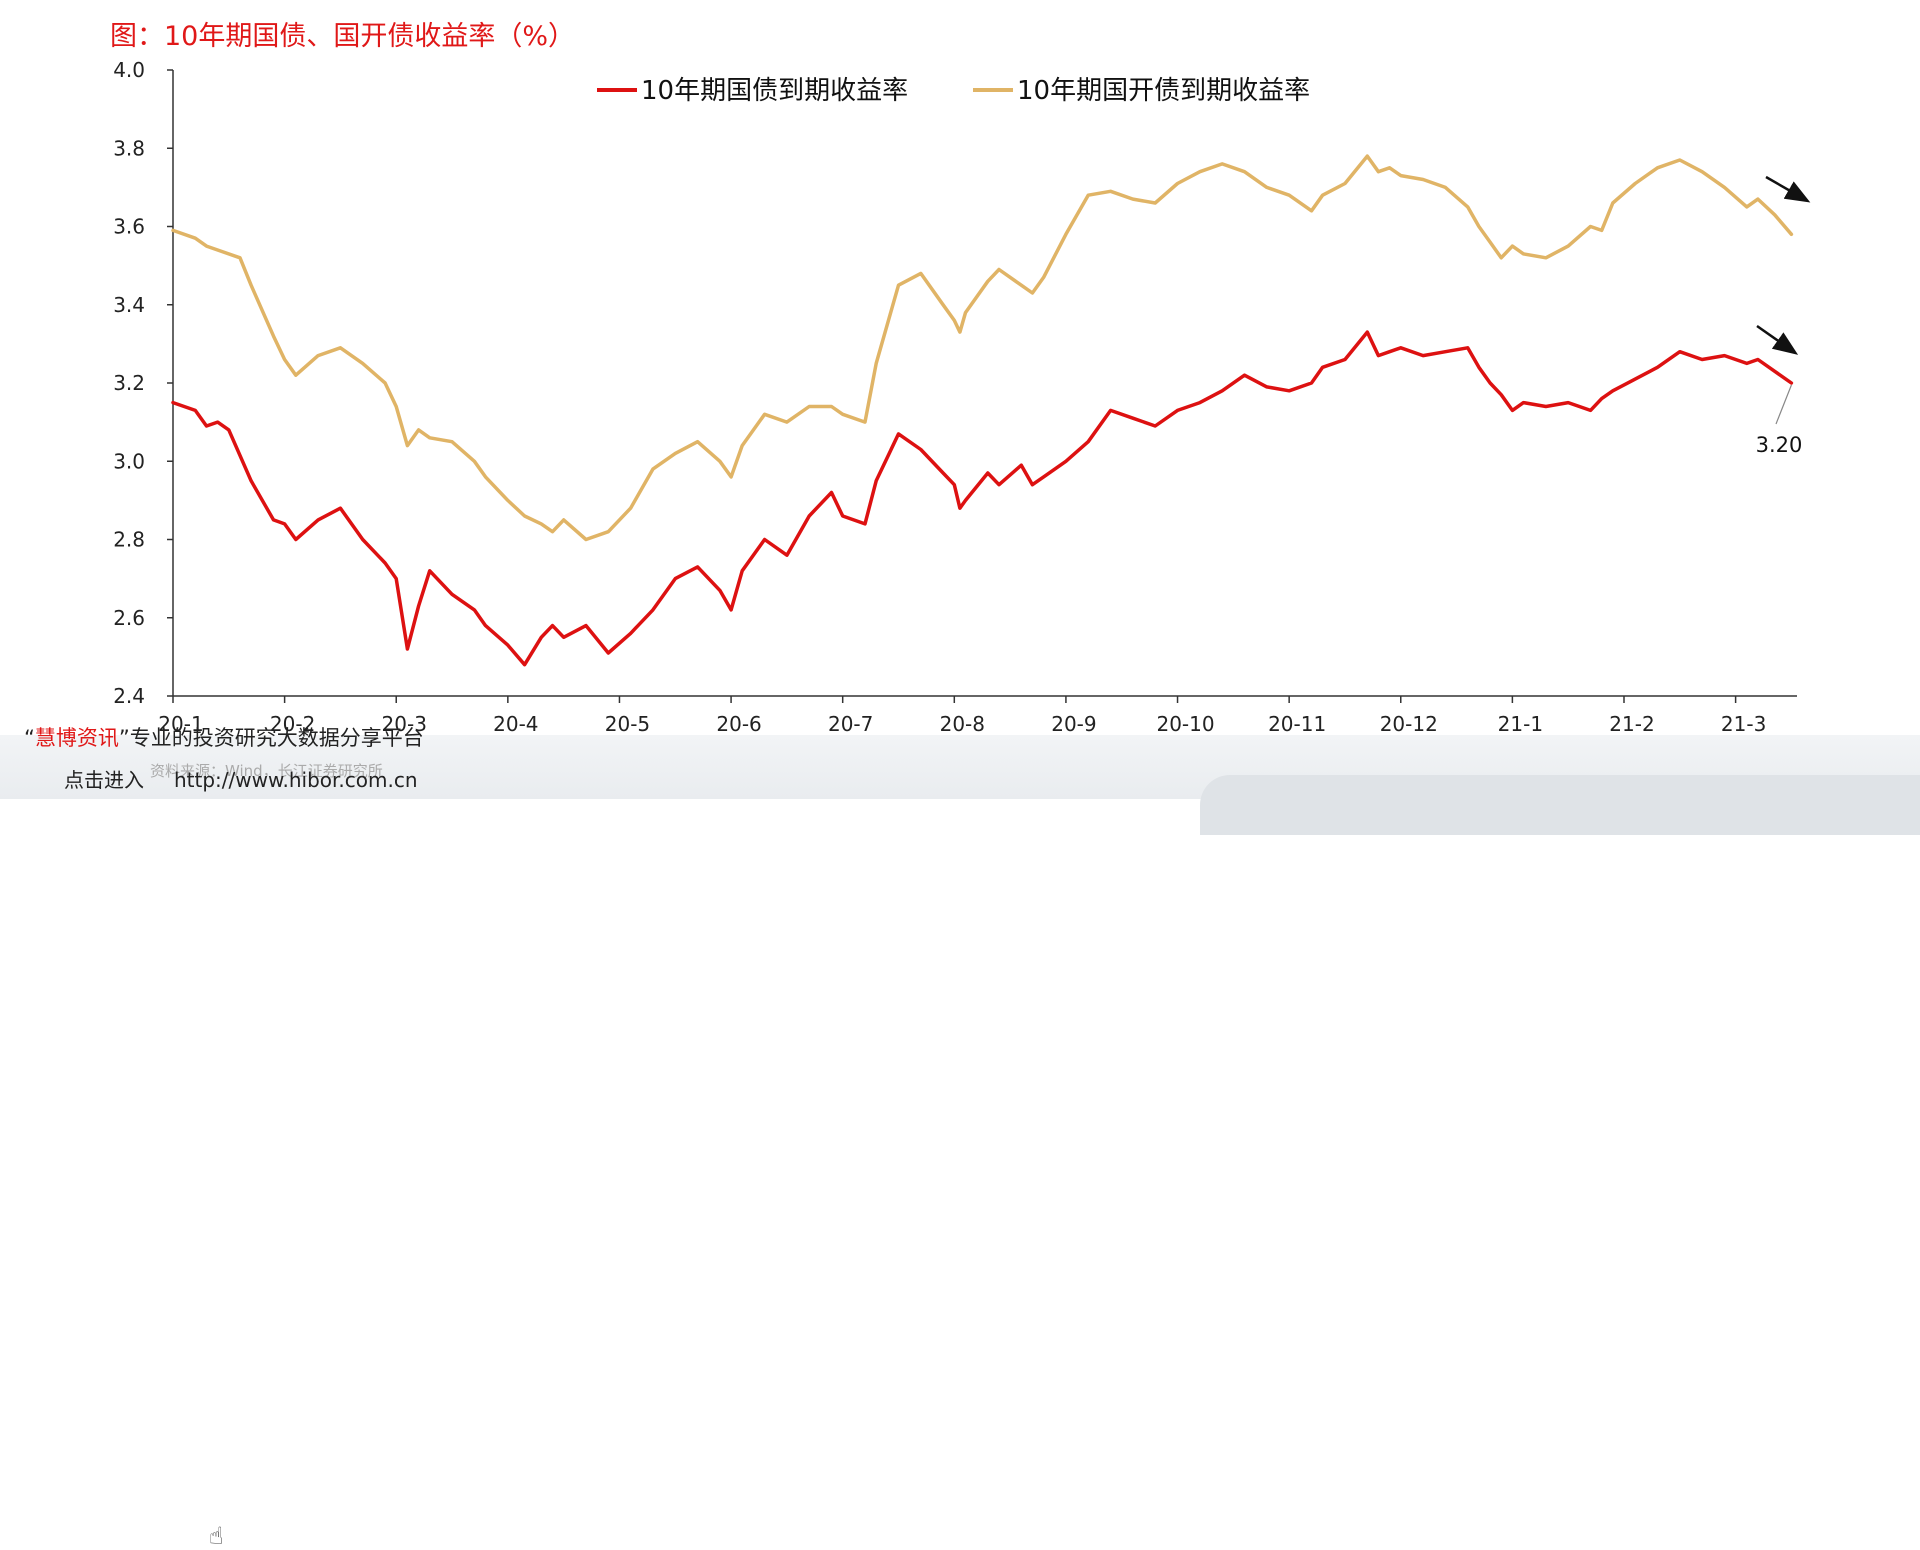  I want to click on chart-legend: 10年期国债到期收益率 10年期国开债到期收益率, so click(953, 91).